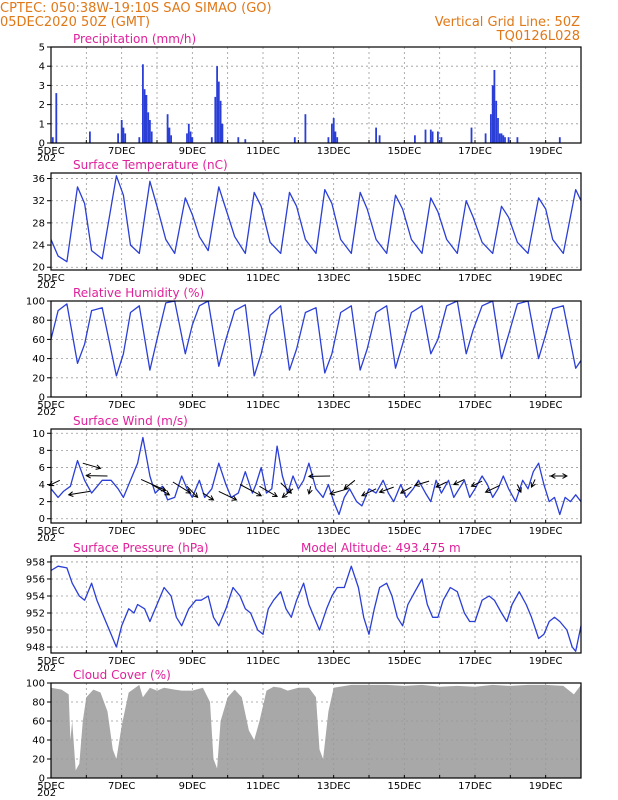 Image resolution: width=618 pixels, height=800 pixels. I want to click on pressure-xtick-label: 19DEC, so click(546, 661).